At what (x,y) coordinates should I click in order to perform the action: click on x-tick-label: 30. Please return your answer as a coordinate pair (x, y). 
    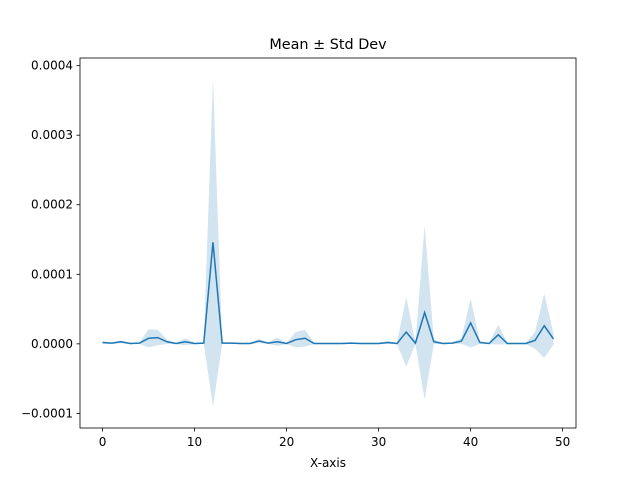
    Looking at the image, I should click on (378, 442).